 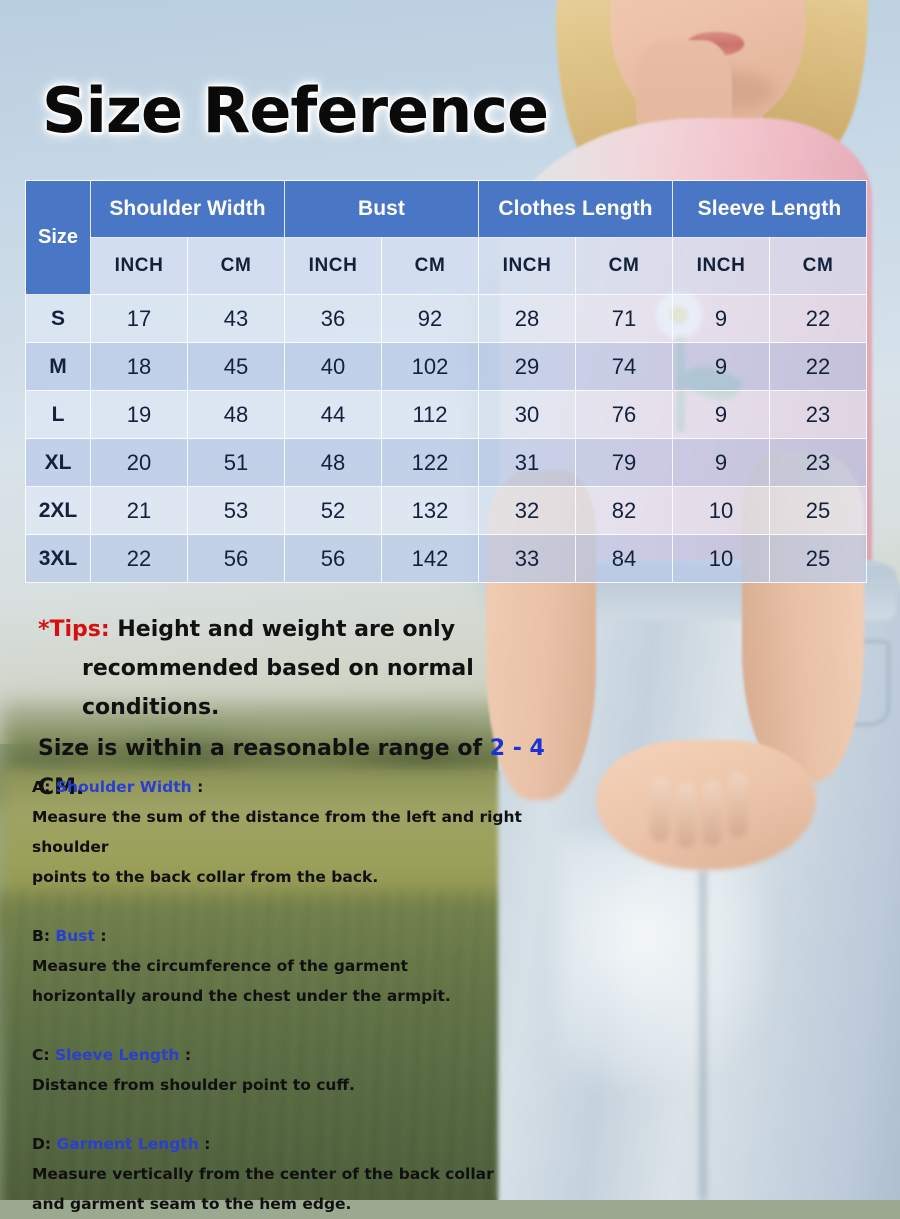 I want to click on cell-value: 79, so click(x=624, y=462).